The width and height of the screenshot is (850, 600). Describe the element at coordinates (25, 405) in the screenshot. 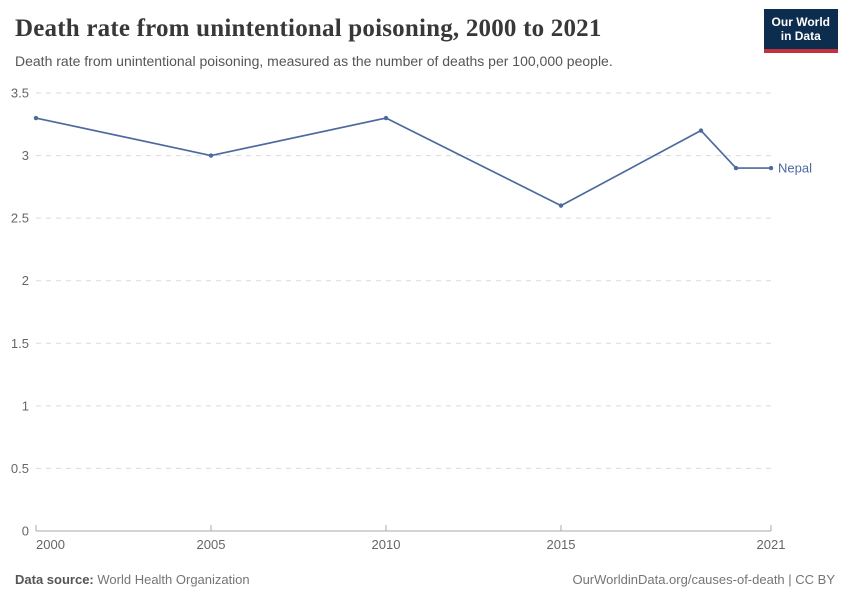

I see `y-axis-tick-label: 1` at that location.